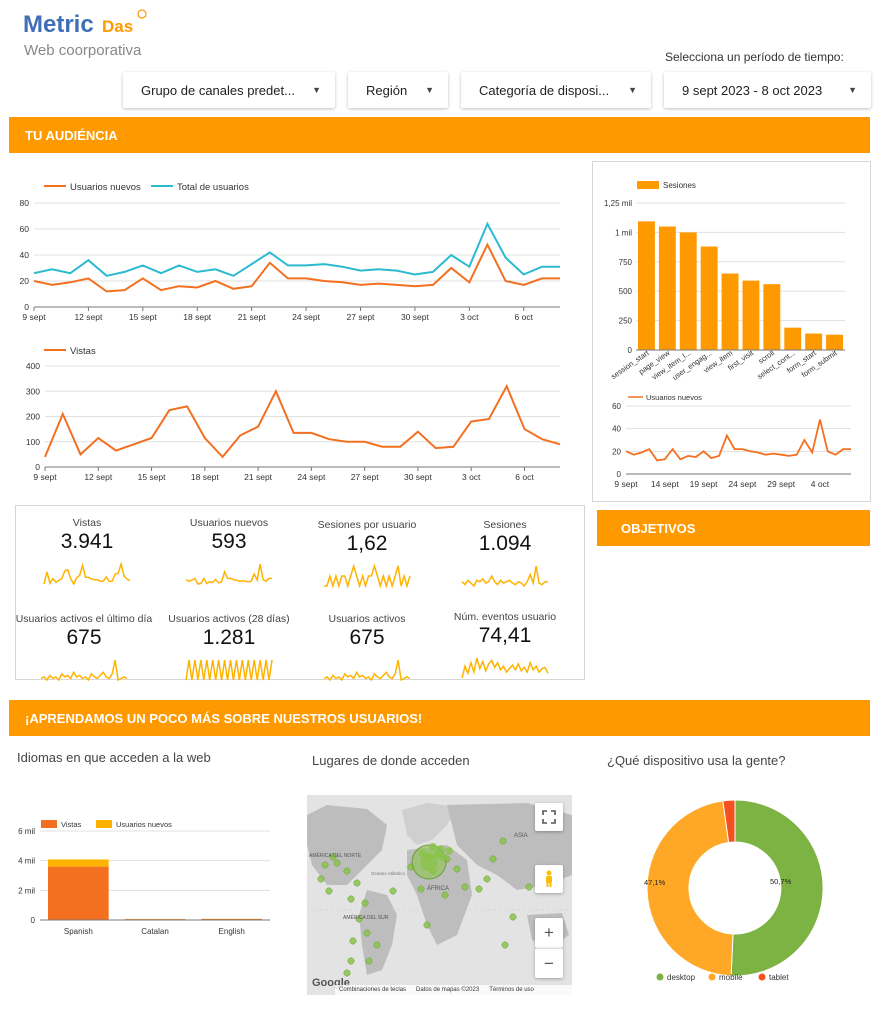 This screenshot has height=1024, width=878. Describe the element at coordinates (754, 57) in the screenshot. I see `period-label: Selecciona un período de tiempo:` at that location.